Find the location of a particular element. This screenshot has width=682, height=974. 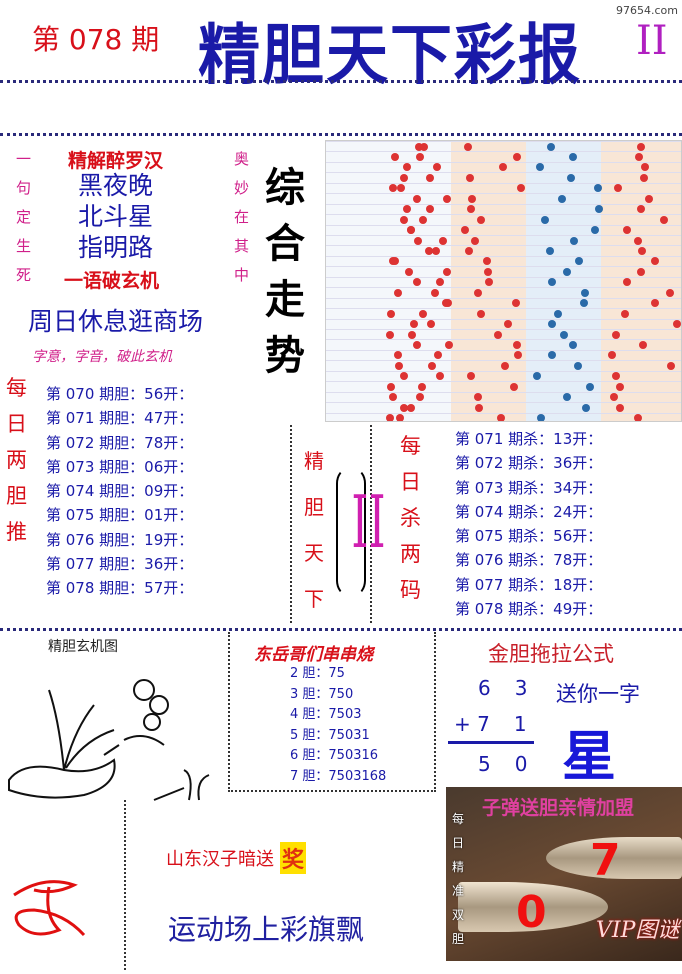

list-item: 6 胆：750316 is located at coordinates (334, 755).